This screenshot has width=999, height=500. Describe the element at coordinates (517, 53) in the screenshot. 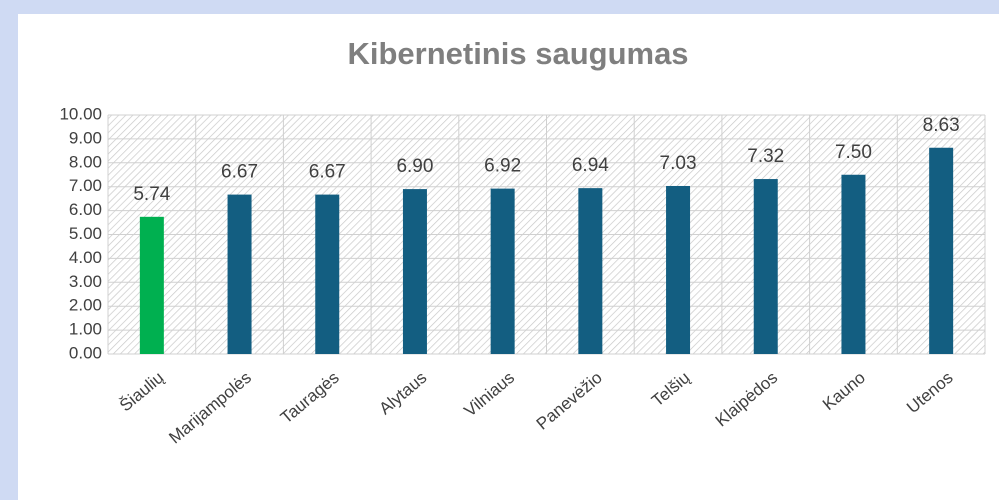

I see `chart-title: Kibernetinis saugumas` at that location.